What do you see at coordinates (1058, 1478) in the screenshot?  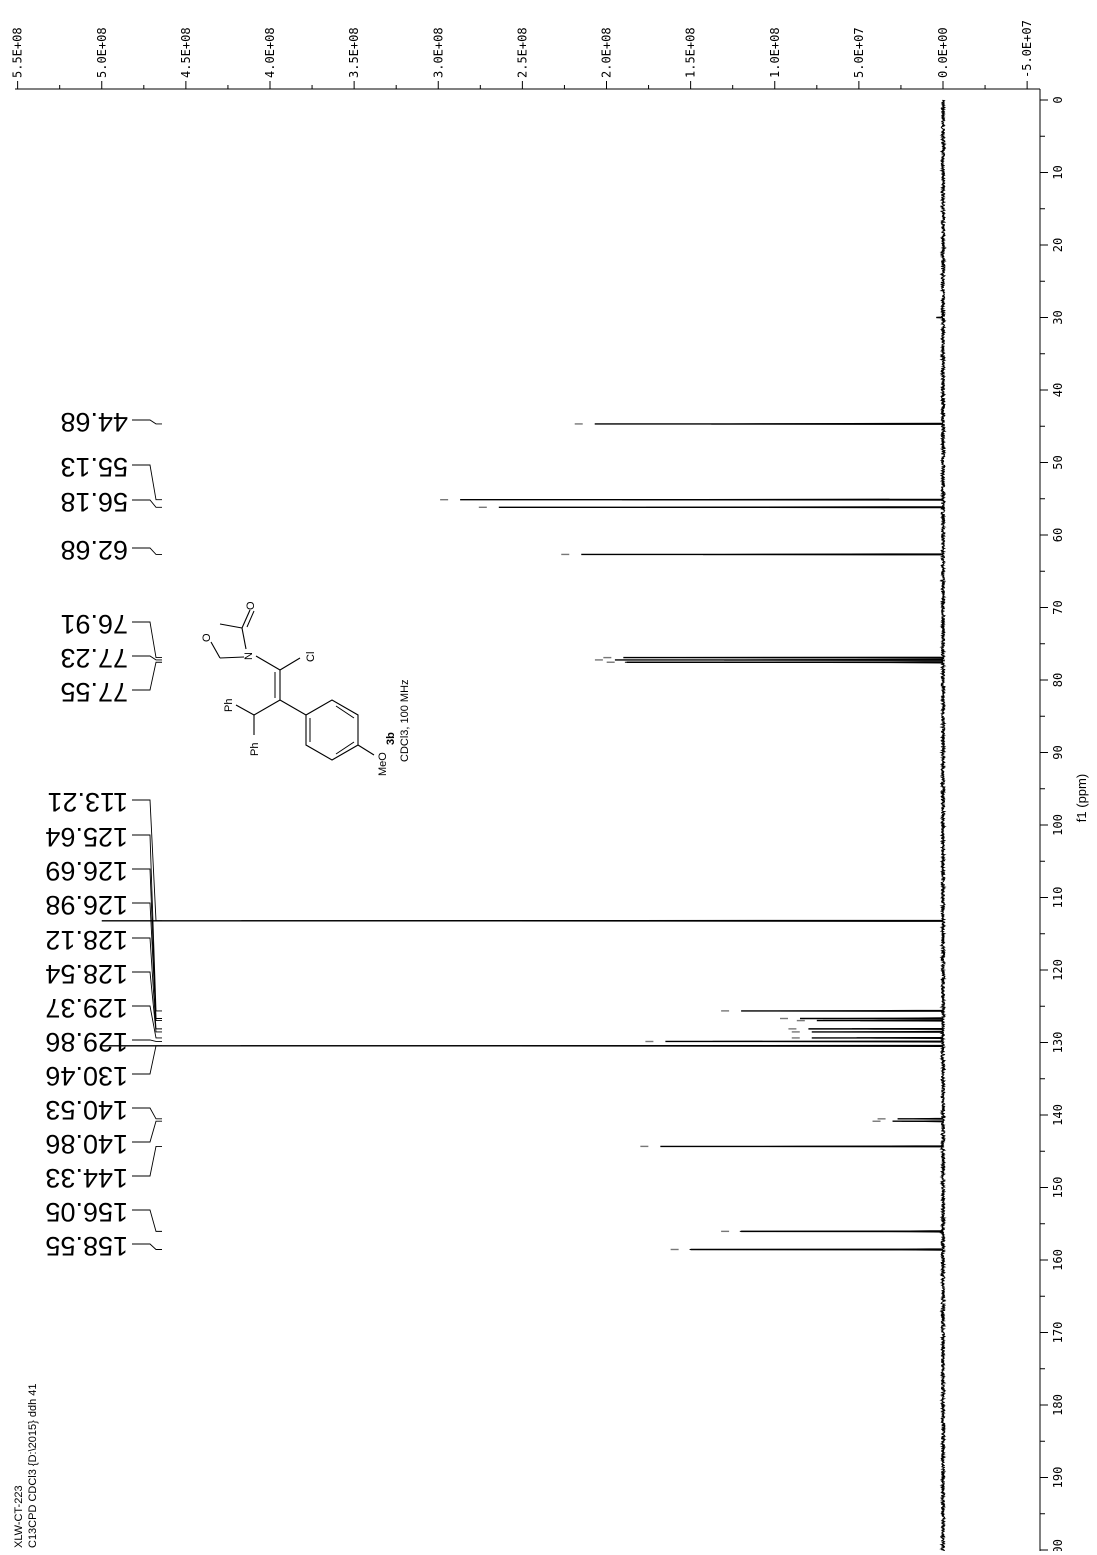 I see `ppm-tick-label: 190` at bounding box center [1058, 1478].